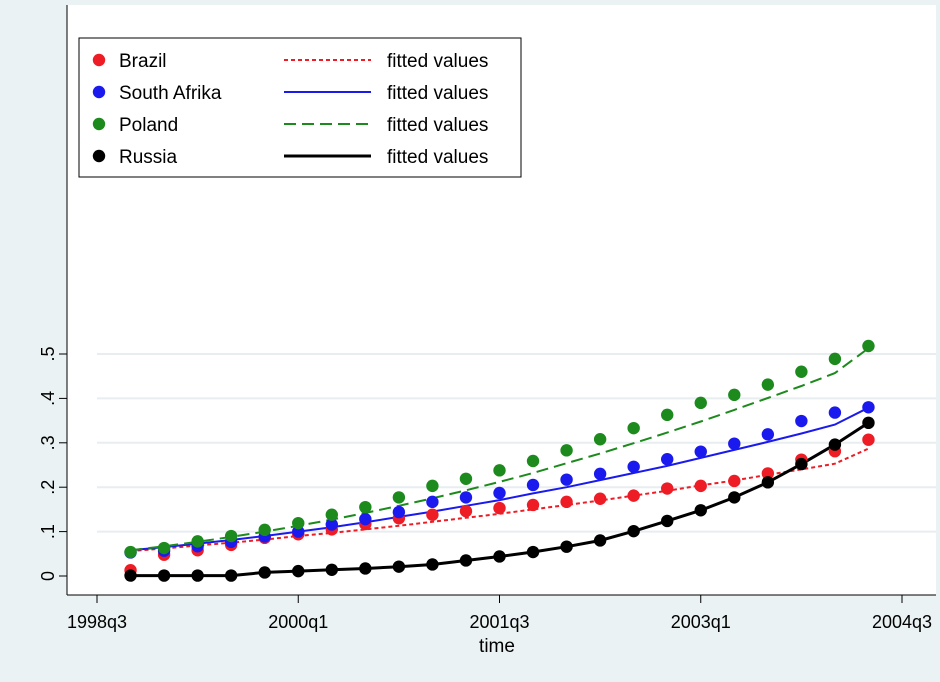 The height and width of the screenshot is (682, 940). What do you see at coordinates (48, 531) in the screenshot?
I see `y-tick-label: .1` at bounding box center [48, 531].